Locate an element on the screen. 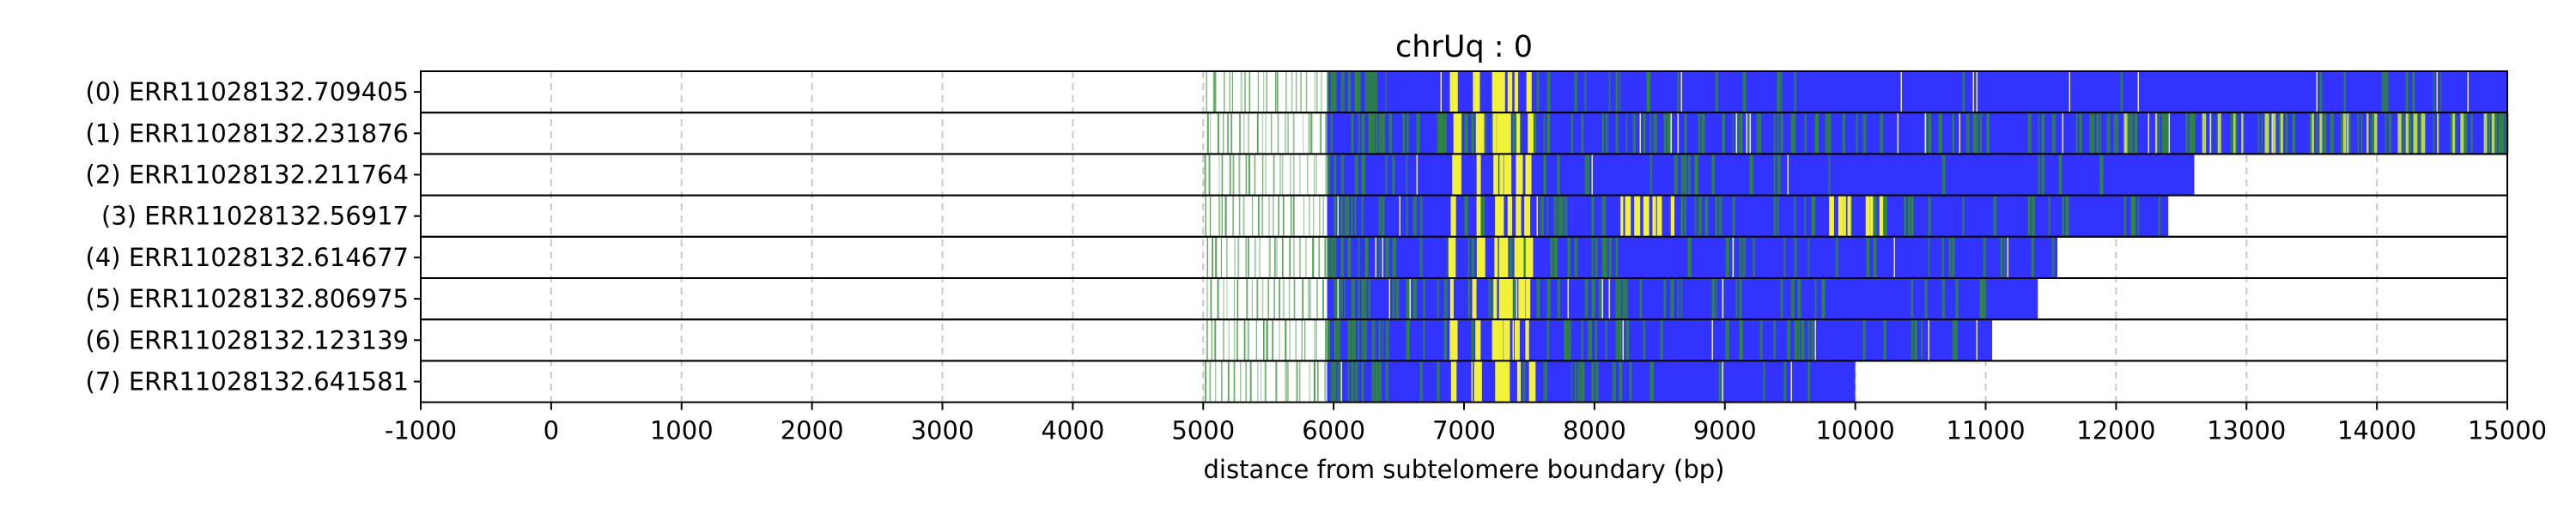 This screenshot has height=515, width=2576. x-tick-label: 9000 is located at coordinates (1725, 430).